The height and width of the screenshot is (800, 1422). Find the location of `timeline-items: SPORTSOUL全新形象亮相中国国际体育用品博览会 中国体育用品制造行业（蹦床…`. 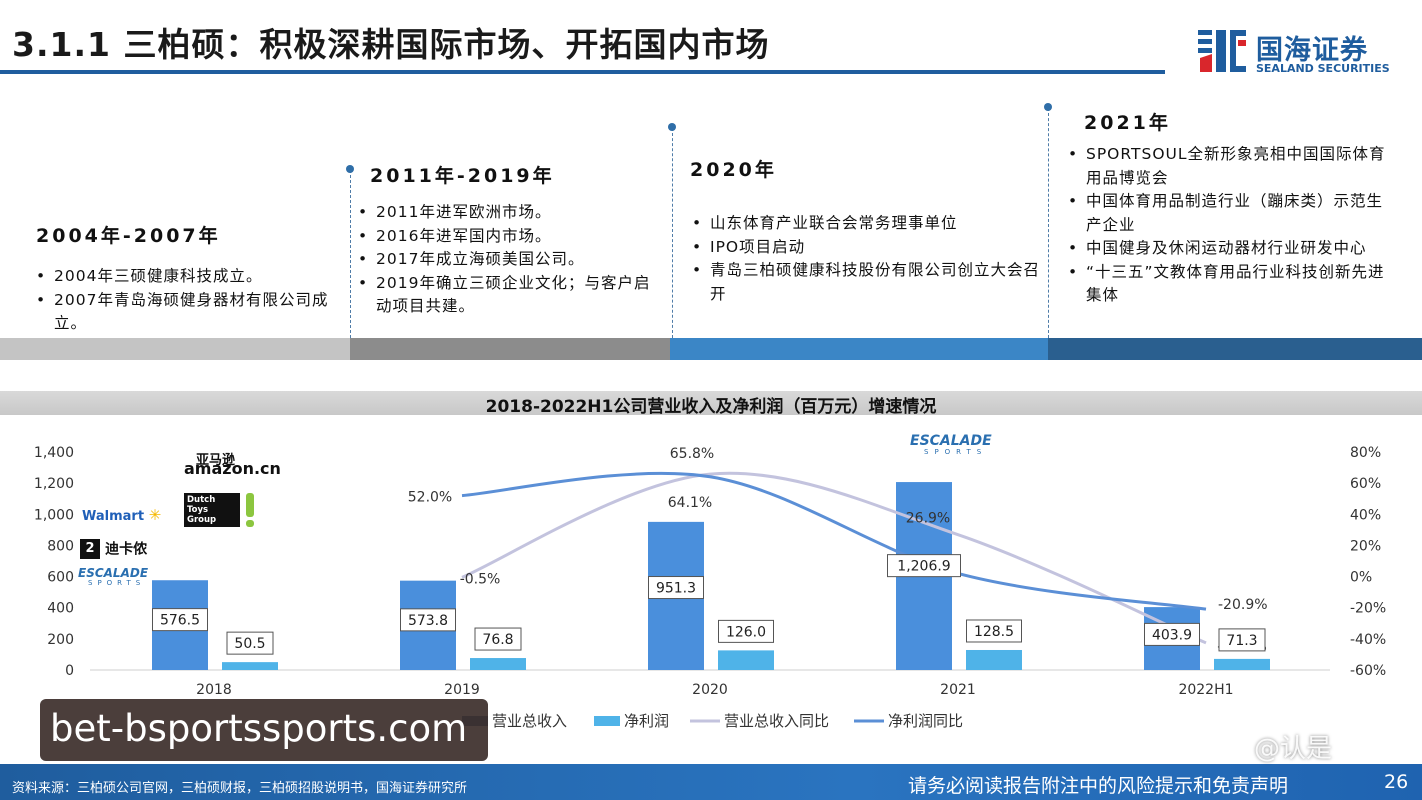

timeline-items: SPORTSOUL全新形象亮相中国国际体育用品博览会 中国体育用品制造行业（蹦床… is located at coordinates (1228, 225).